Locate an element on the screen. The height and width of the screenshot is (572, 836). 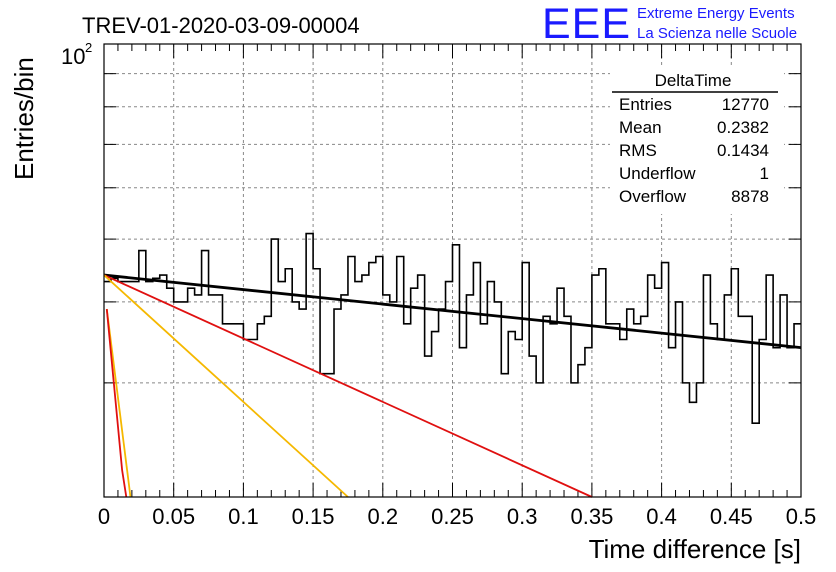
x-tick-label: 0.45 is located at coordinates (731, 516).